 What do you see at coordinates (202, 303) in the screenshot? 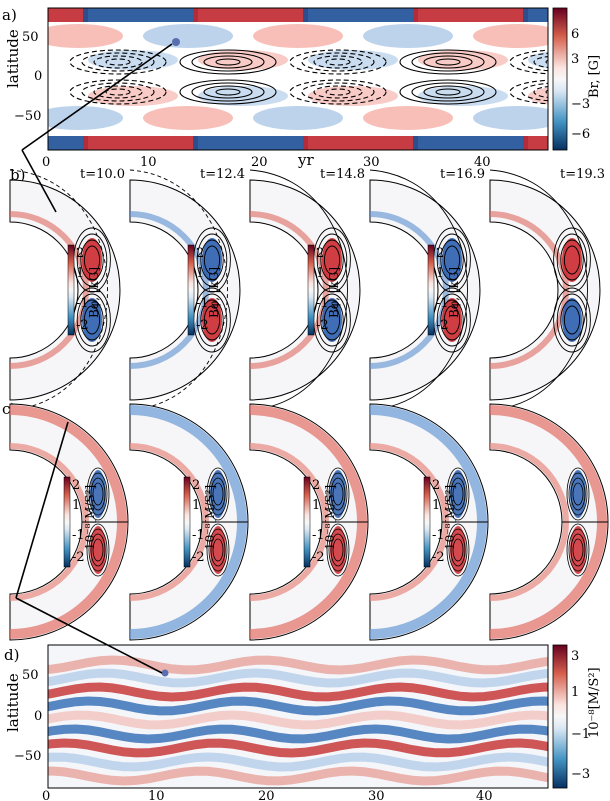
I see `b-cbar-tick: -1` at bounding box center [202, 303].